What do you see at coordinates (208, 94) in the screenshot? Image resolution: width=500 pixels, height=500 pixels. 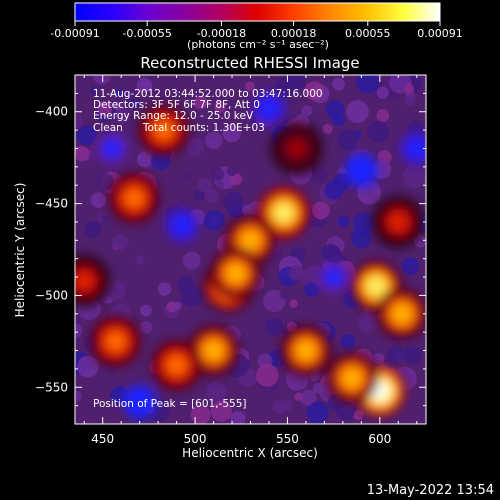 I see `annotation-time-range: 11-Aug-2012 03:44:52.000 to 03:47:16.000` at bounding box center [208, 94].